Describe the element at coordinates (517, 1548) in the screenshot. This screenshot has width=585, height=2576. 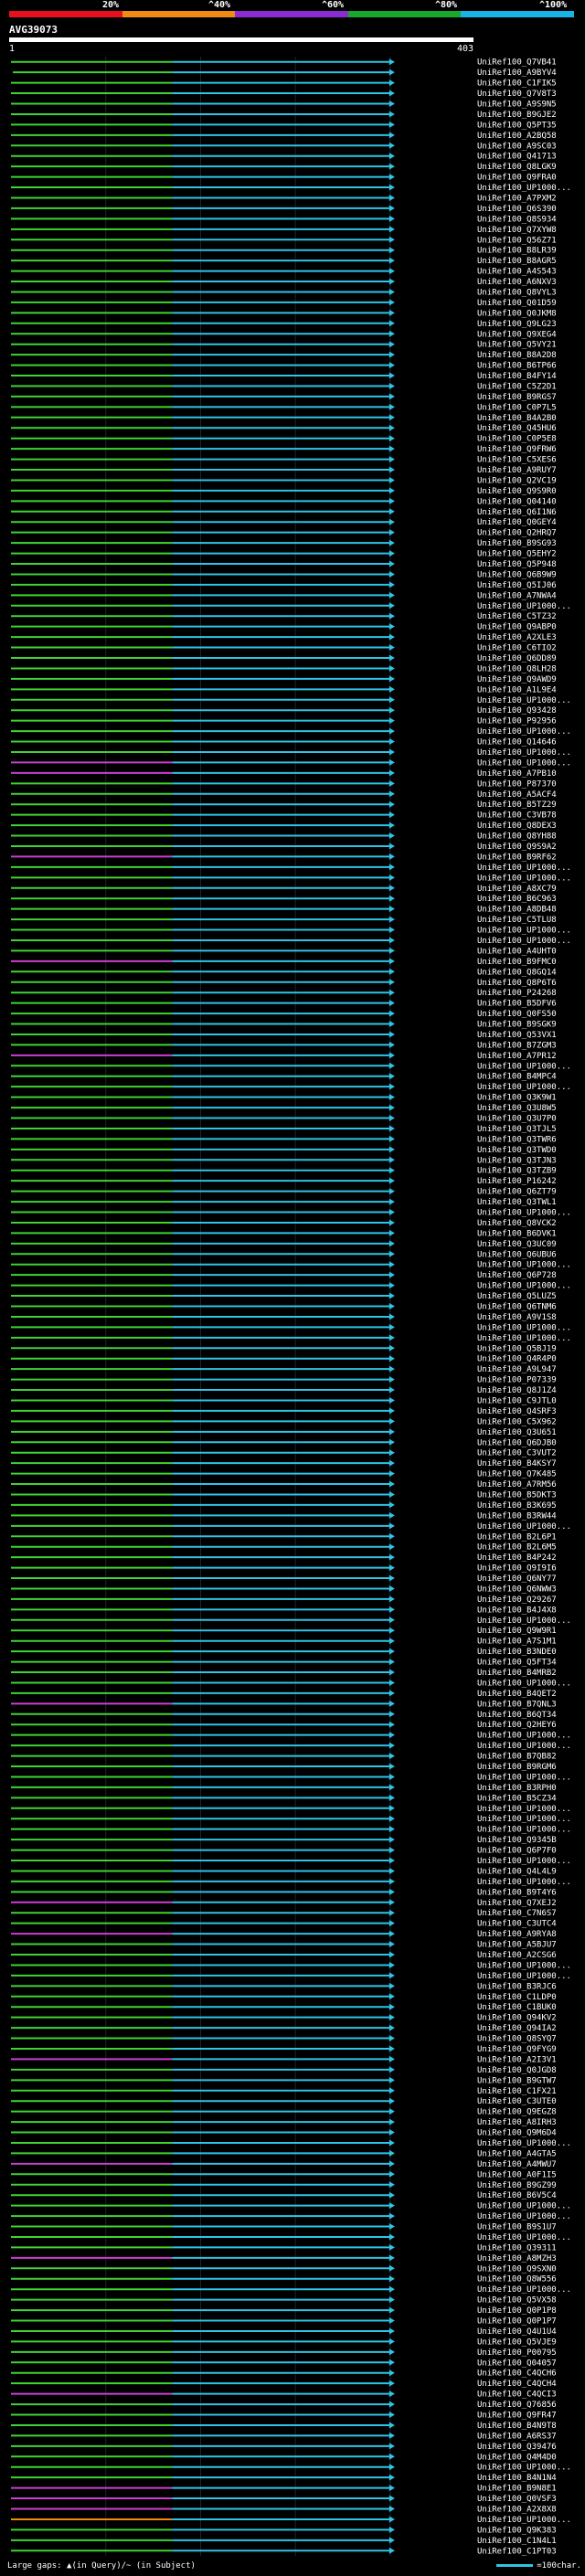
I see `hit-label: UniRef100_B2L6M5` at that location.